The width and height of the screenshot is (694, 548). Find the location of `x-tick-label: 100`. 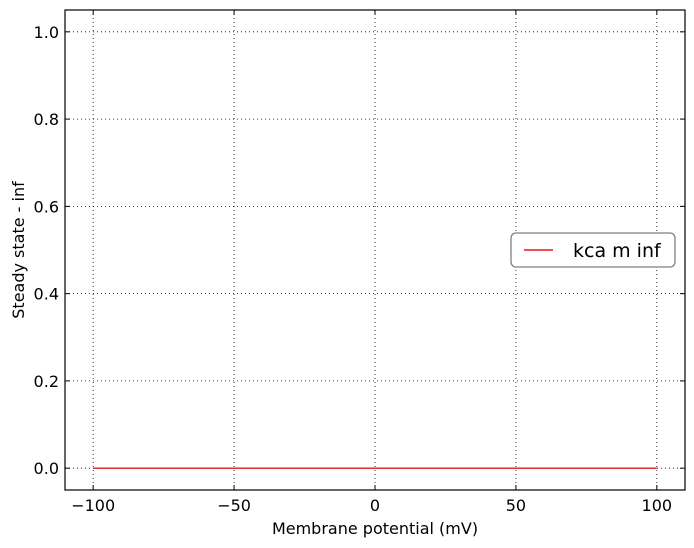

x-tick-label: 100 is located at coordinates (657, 505).